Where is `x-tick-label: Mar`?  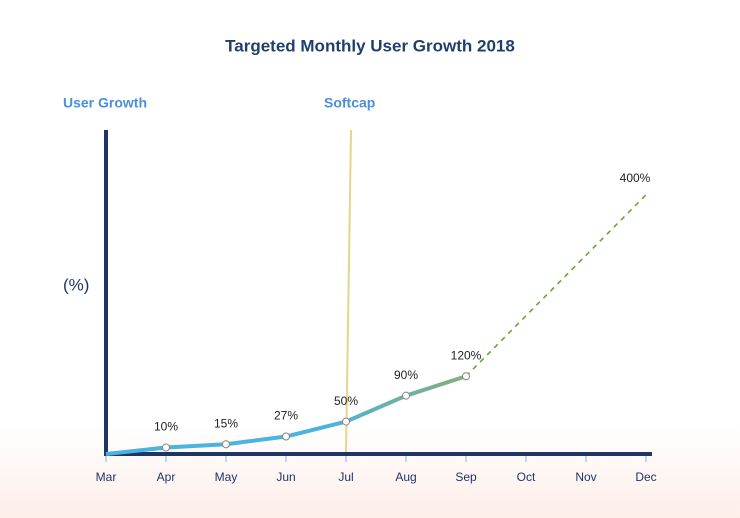
x-tick-label: Mar is located at coordinates (106, 477).